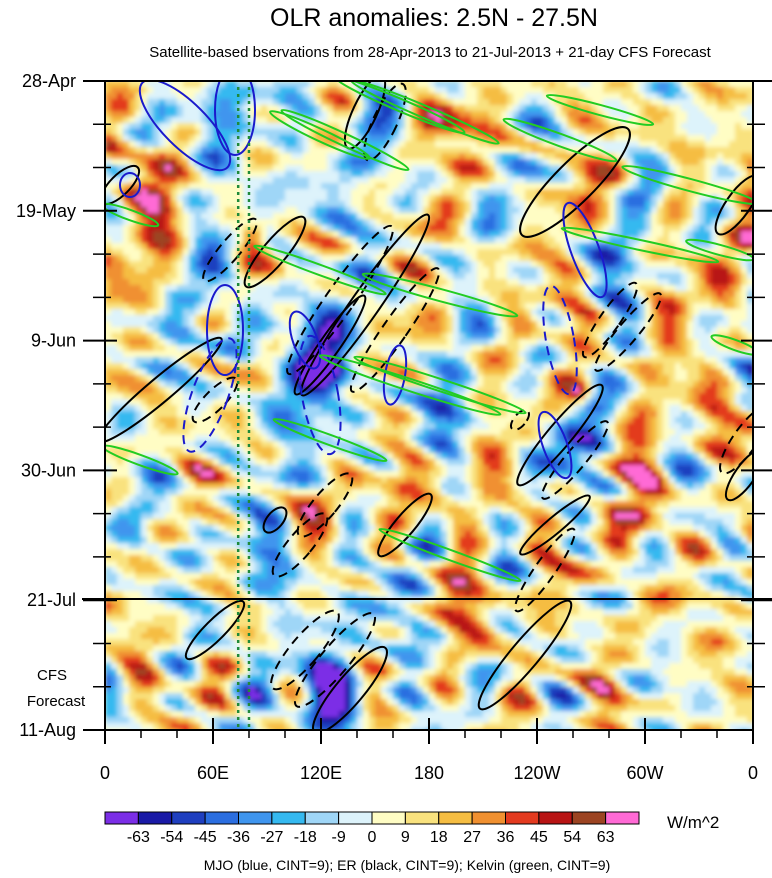 The height and width of the screenshot is (878, 772). Describe the element at coordinates (339, 837) in the screenshot. I see `colorbar-label: -9` at that location.